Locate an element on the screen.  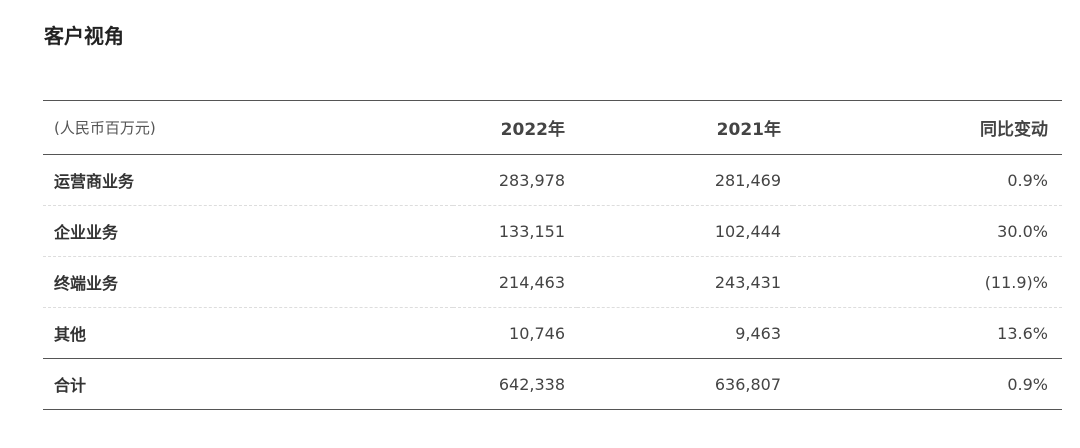
total-yoy: 0.9% is located at coordinates (1027, 384).